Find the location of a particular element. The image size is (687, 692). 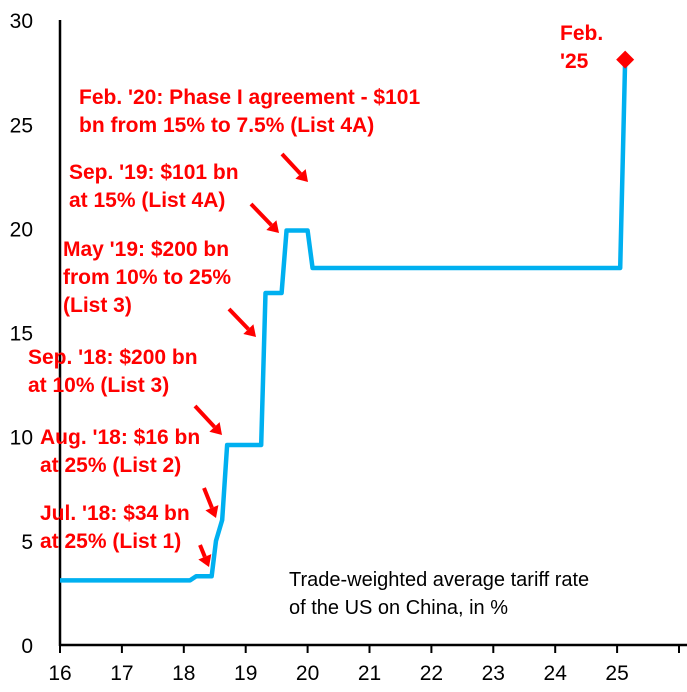

annotation-sep-18: Sep. '18: $200 bn at 10% (List 3) is located at coordinates (113, 372).